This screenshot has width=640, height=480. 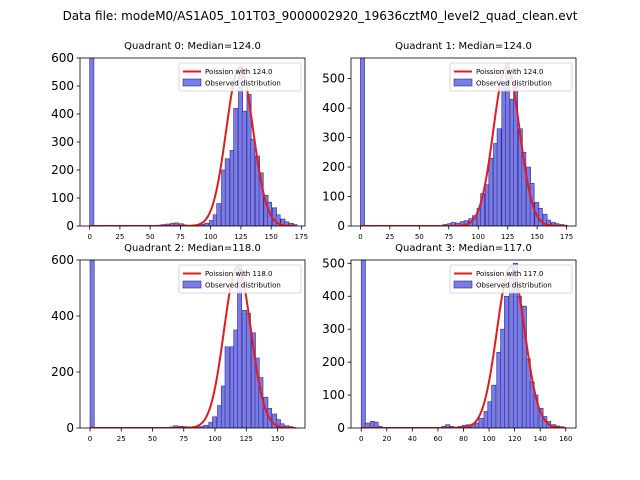 What do you see at coordinates (566, 237) in the screenshot?
I see `x-tick-label: 175` at bounding box center [566, 237].